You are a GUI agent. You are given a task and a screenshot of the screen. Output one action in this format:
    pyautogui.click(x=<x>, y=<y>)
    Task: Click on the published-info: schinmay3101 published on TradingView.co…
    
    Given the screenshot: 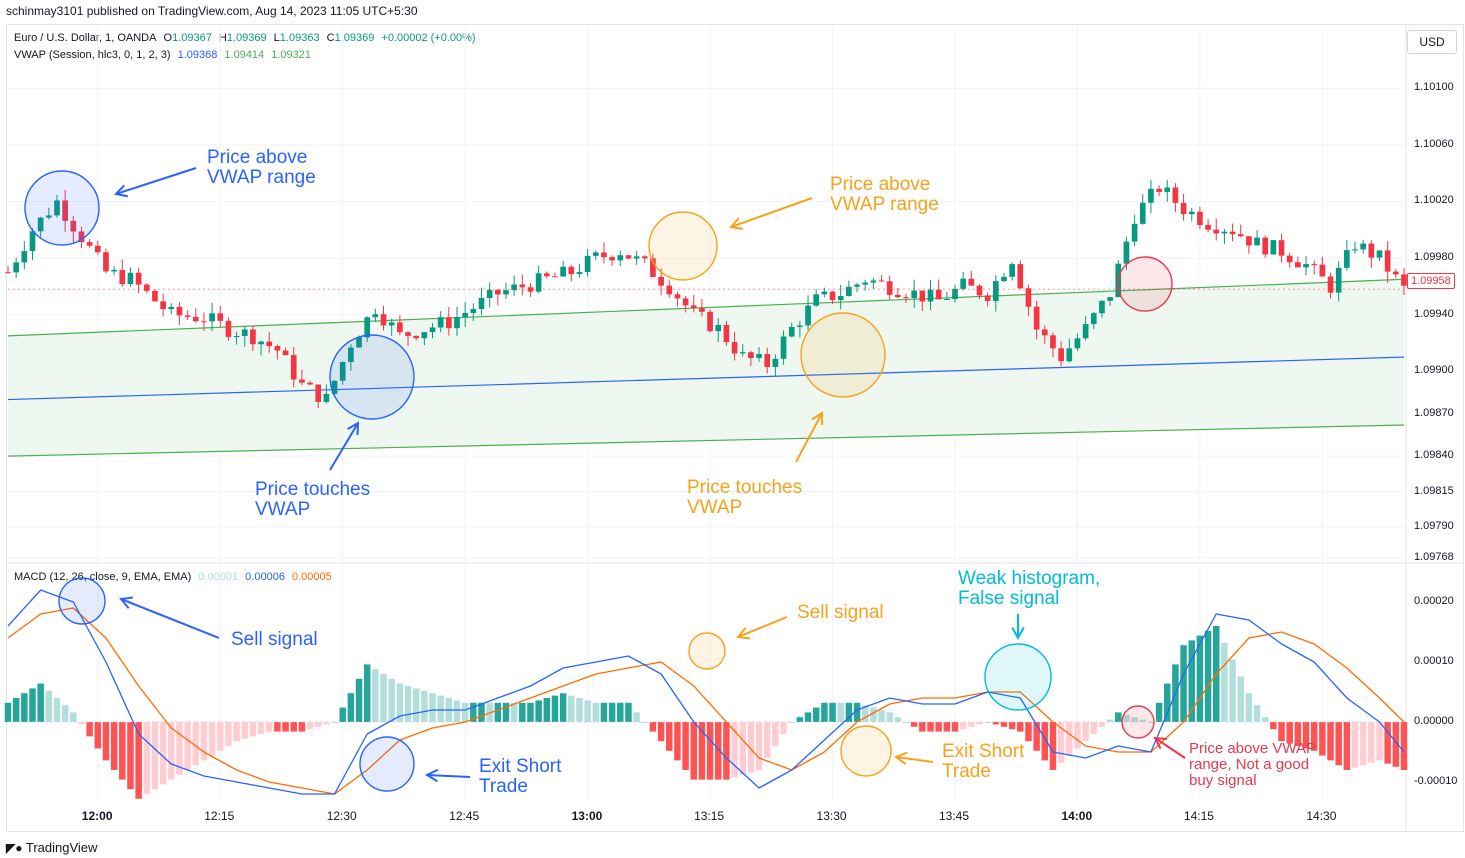 What is the action you would take?
    pyautogui.click(x=212, y=11)
    